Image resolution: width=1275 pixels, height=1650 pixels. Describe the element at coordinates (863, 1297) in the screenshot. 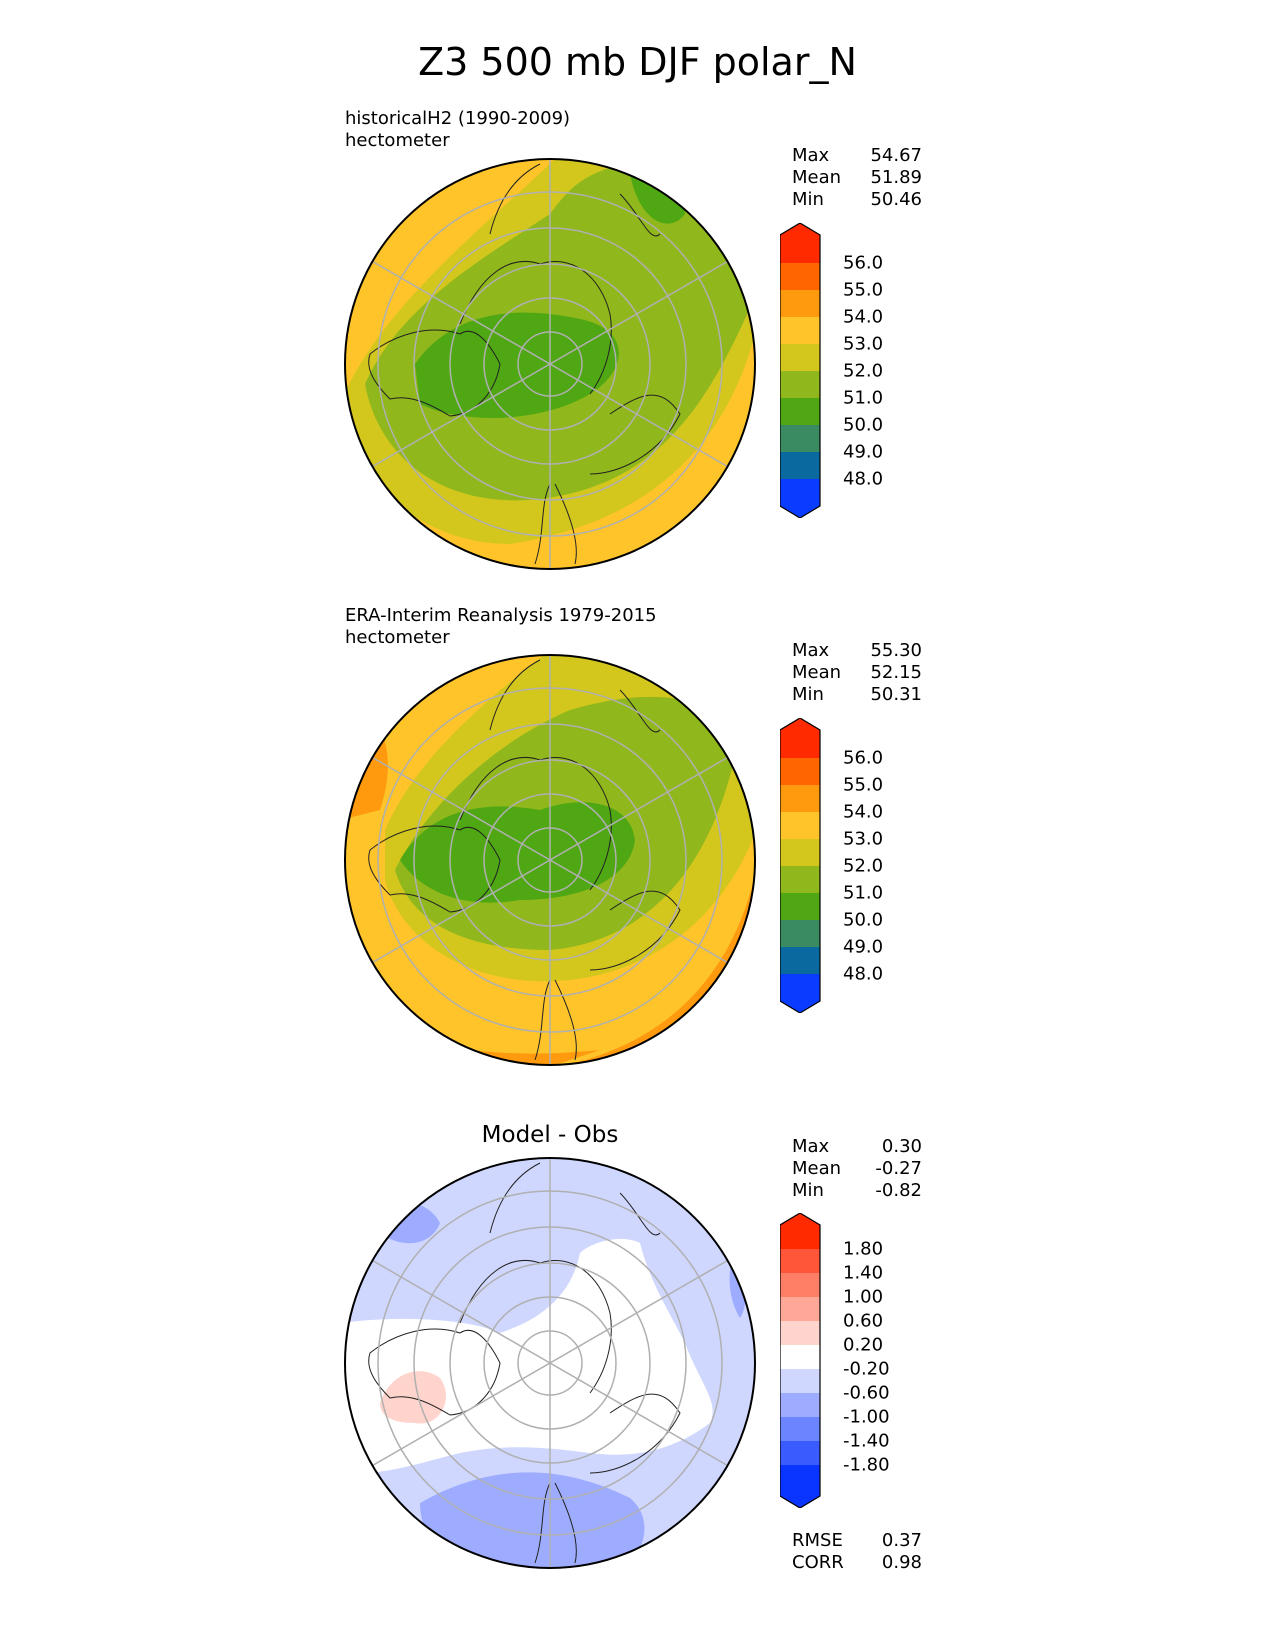

I see `tick-label: 1.00` at that location.